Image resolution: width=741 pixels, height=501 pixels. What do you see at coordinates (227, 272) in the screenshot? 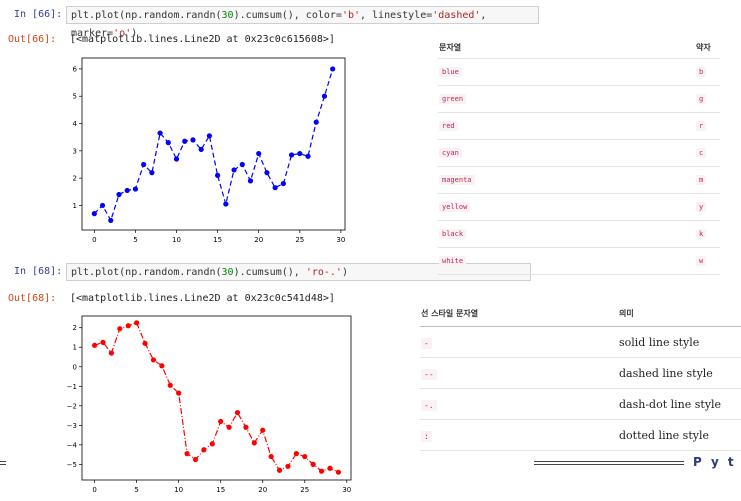
I see `code-token: 30` at bounding box center [227, 272].